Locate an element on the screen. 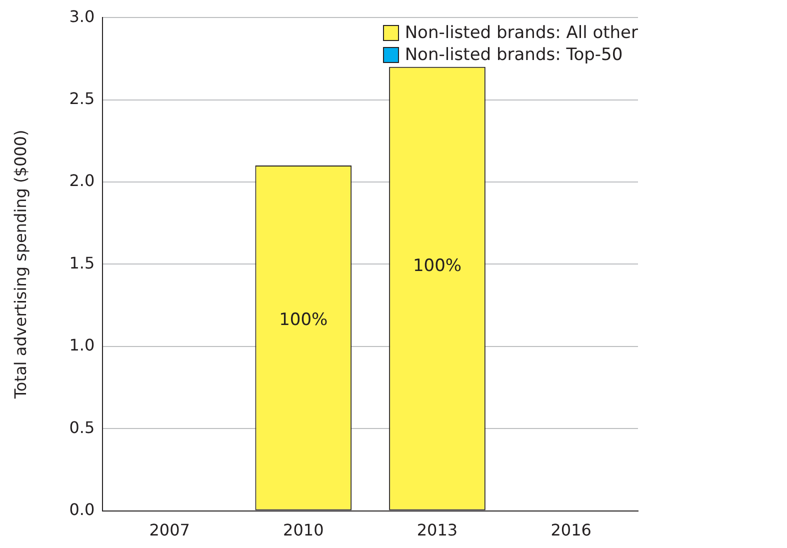  x-tick-label: 2010 is located at coordinates (303, 530).